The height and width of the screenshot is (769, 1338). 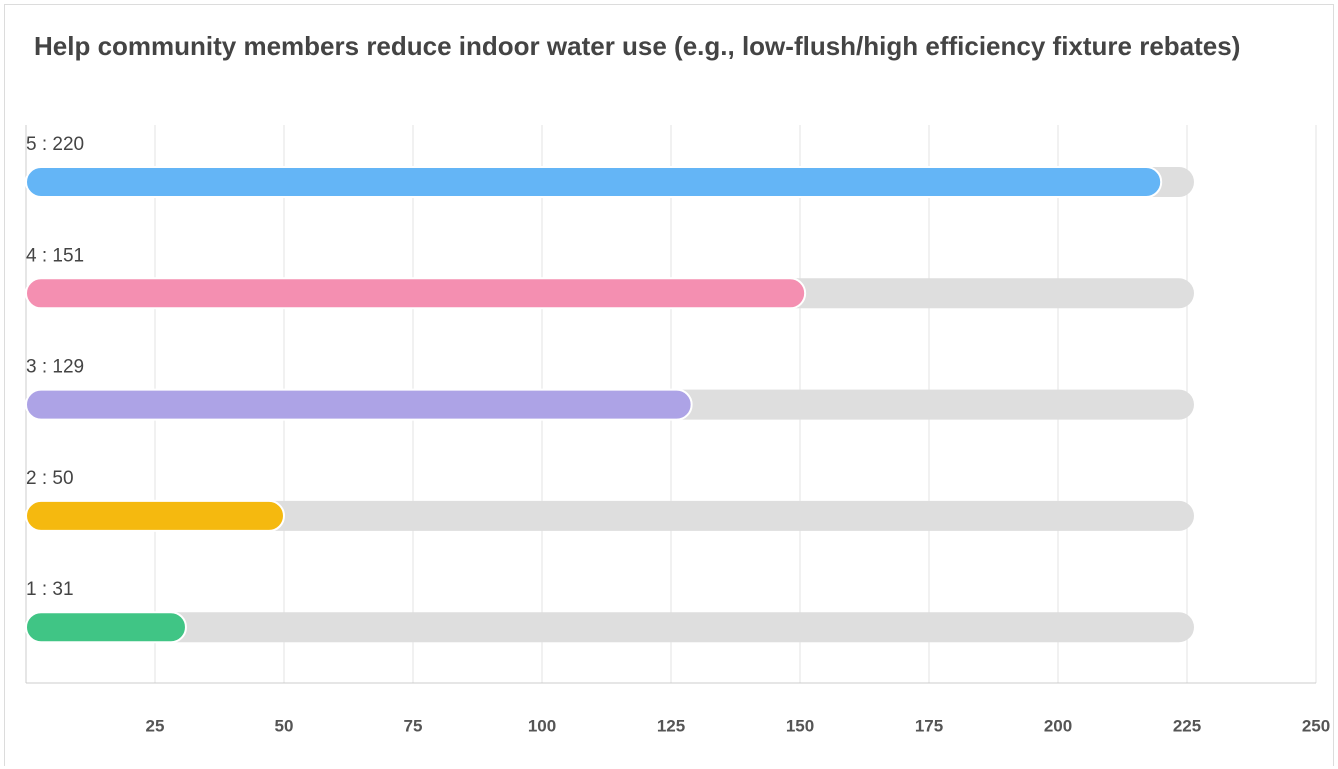 I want to click on x-tick-label: 50, so click(x=284, y=725).